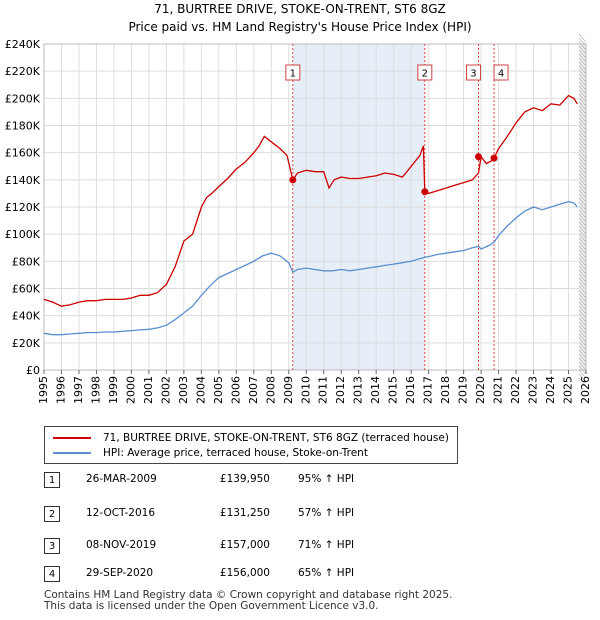  What do you see at coordinates (480, 390) in the screenshot?
I see `x-tick-label: 2020` at bounding box center [480, 390].